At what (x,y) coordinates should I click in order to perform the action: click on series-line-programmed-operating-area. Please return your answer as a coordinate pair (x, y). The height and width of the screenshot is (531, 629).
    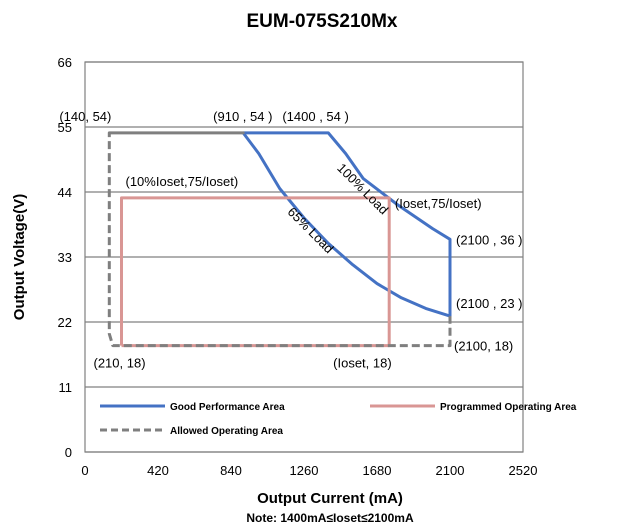
    Looking at the image, I should click on (255, 272).